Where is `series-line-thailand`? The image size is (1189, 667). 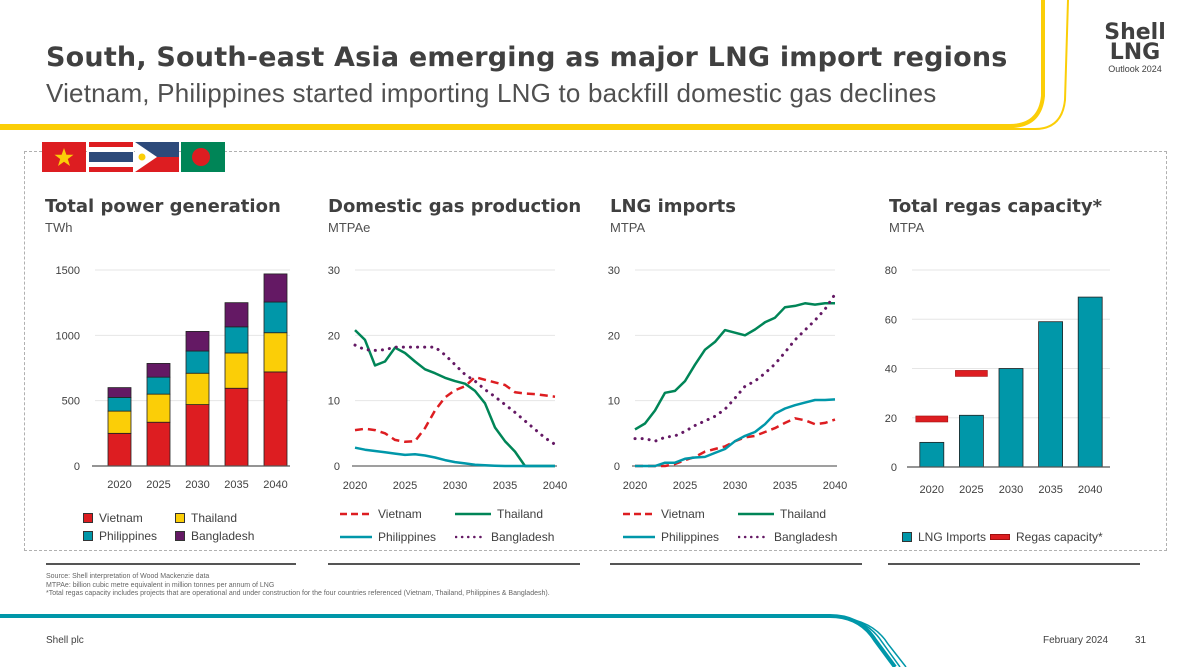
series-line-thailand is located at coordinates (734, 366).